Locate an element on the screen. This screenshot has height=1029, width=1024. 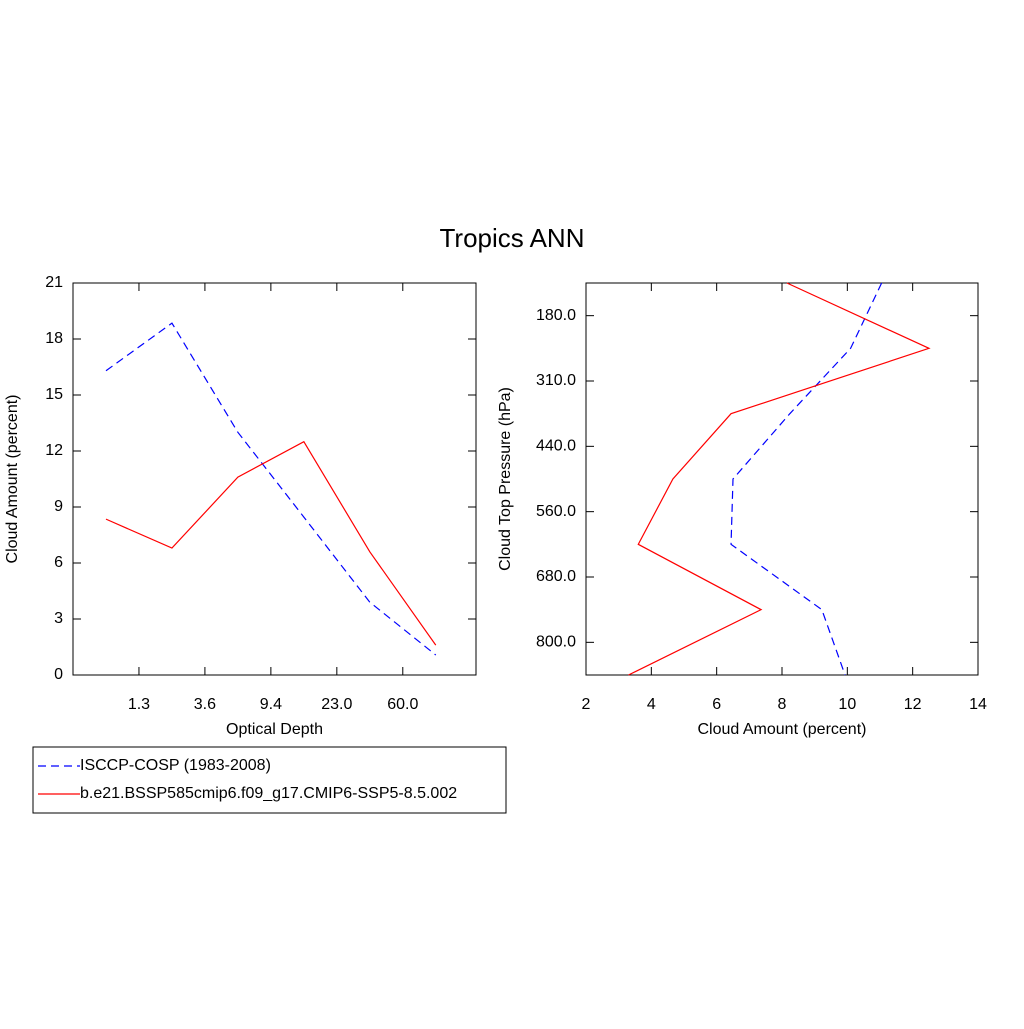
x-axis-label: Cloud Amount (percent) is located at coordinates (782, 729).